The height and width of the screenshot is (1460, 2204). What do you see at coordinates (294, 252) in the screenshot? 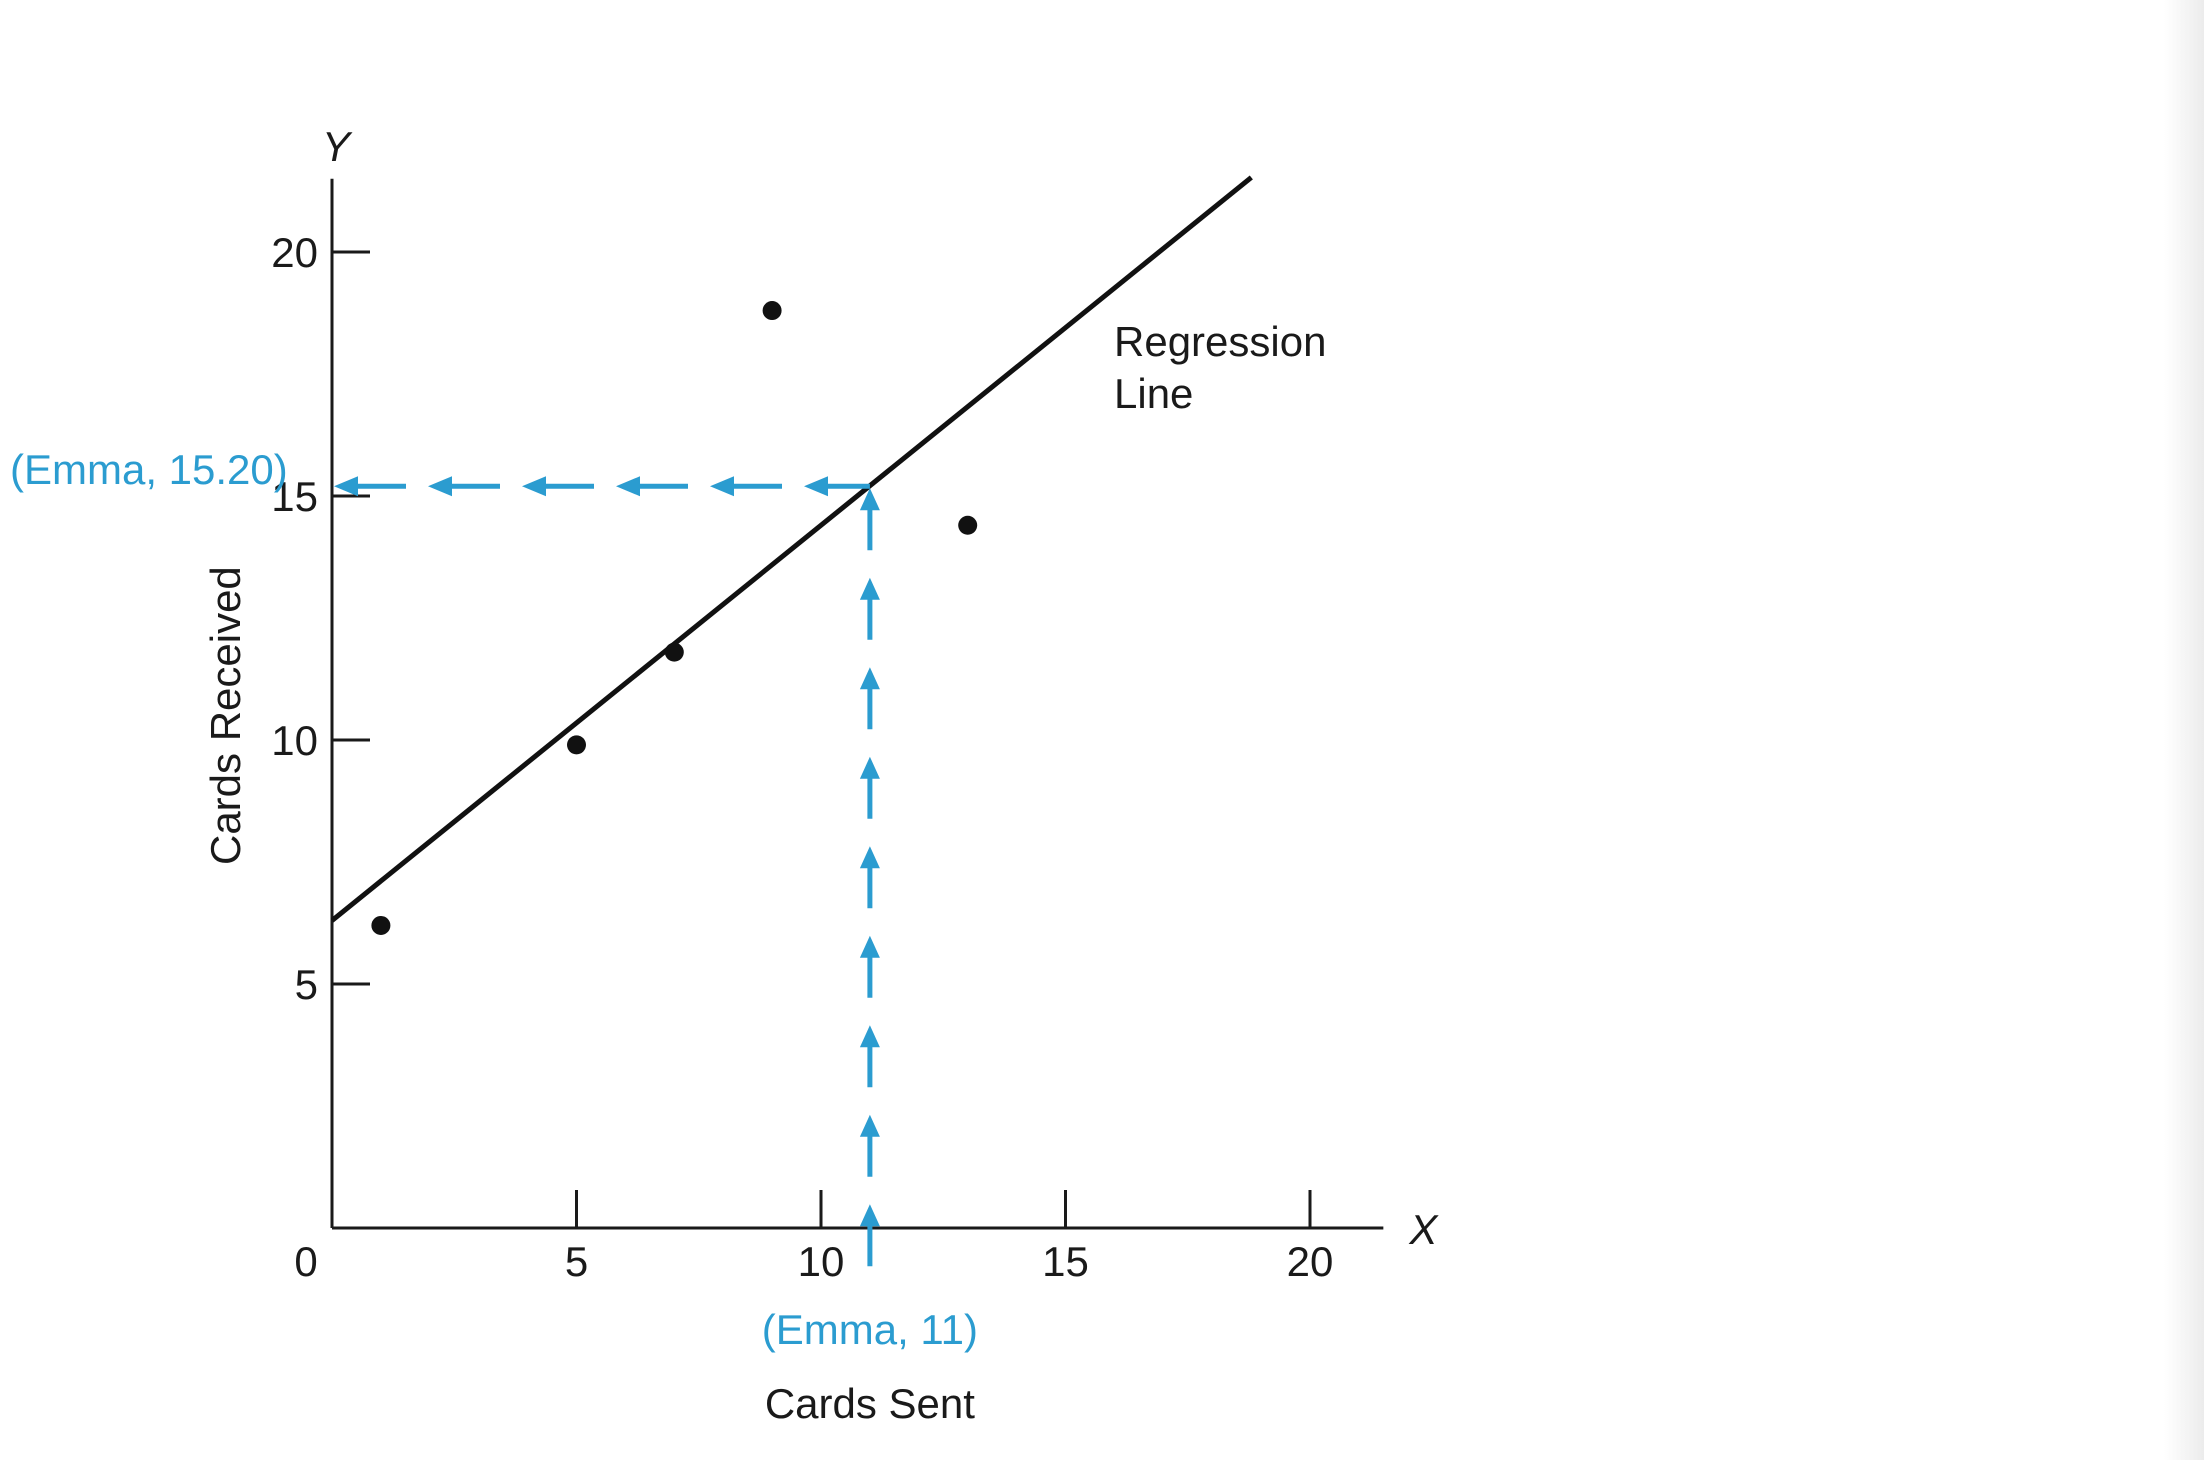
I see `y-tick-label: 20` at bounding box center [294, 252].